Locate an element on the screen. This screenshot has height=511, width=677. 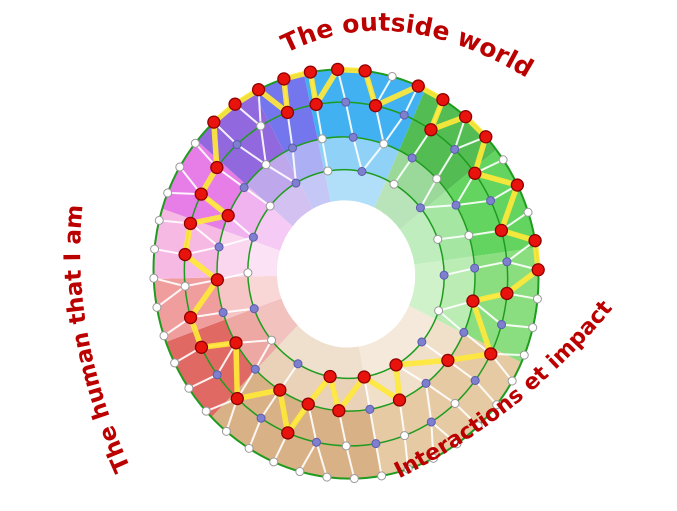
label-human-that-i-am: The human that I am is located at coordinates (98, 340).